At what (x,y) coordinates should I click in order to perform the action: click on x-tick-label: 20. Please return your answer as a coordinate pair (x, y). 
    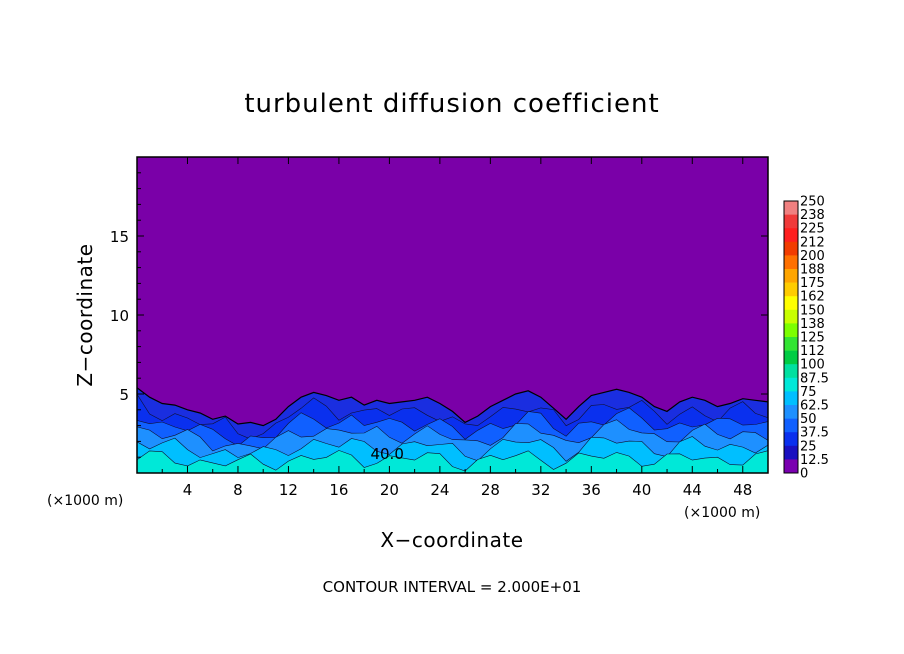
    Looking at the image, I should click on (389, 490).